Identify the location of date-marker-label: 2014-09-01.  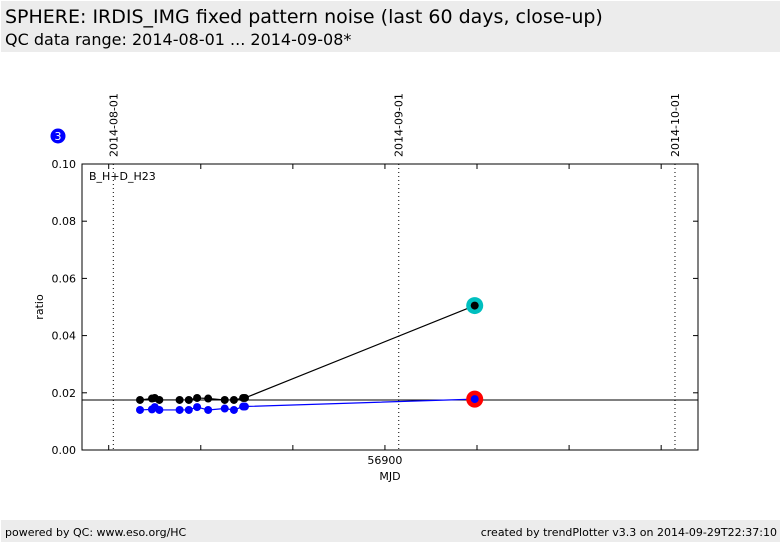
(399, 125).